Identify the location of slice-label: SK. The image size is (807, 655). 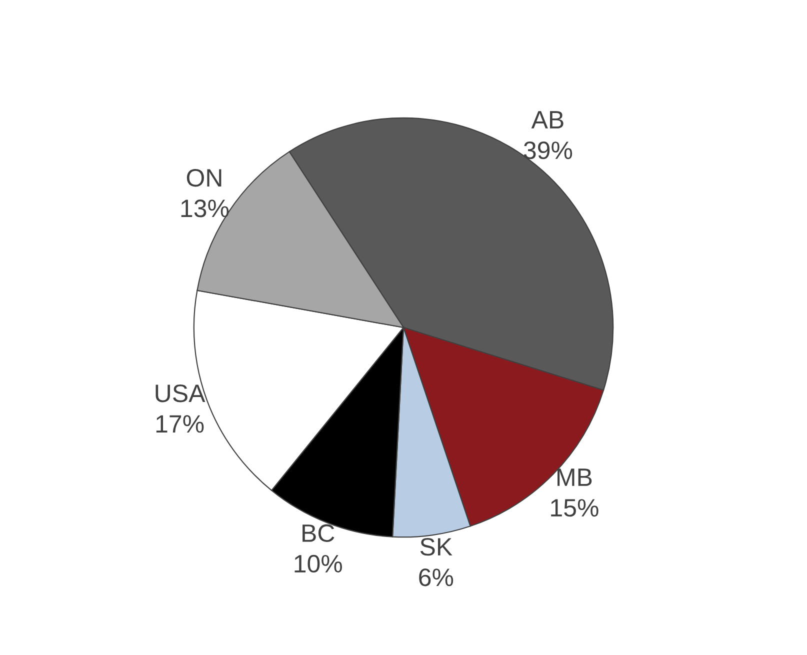
(436, 547).